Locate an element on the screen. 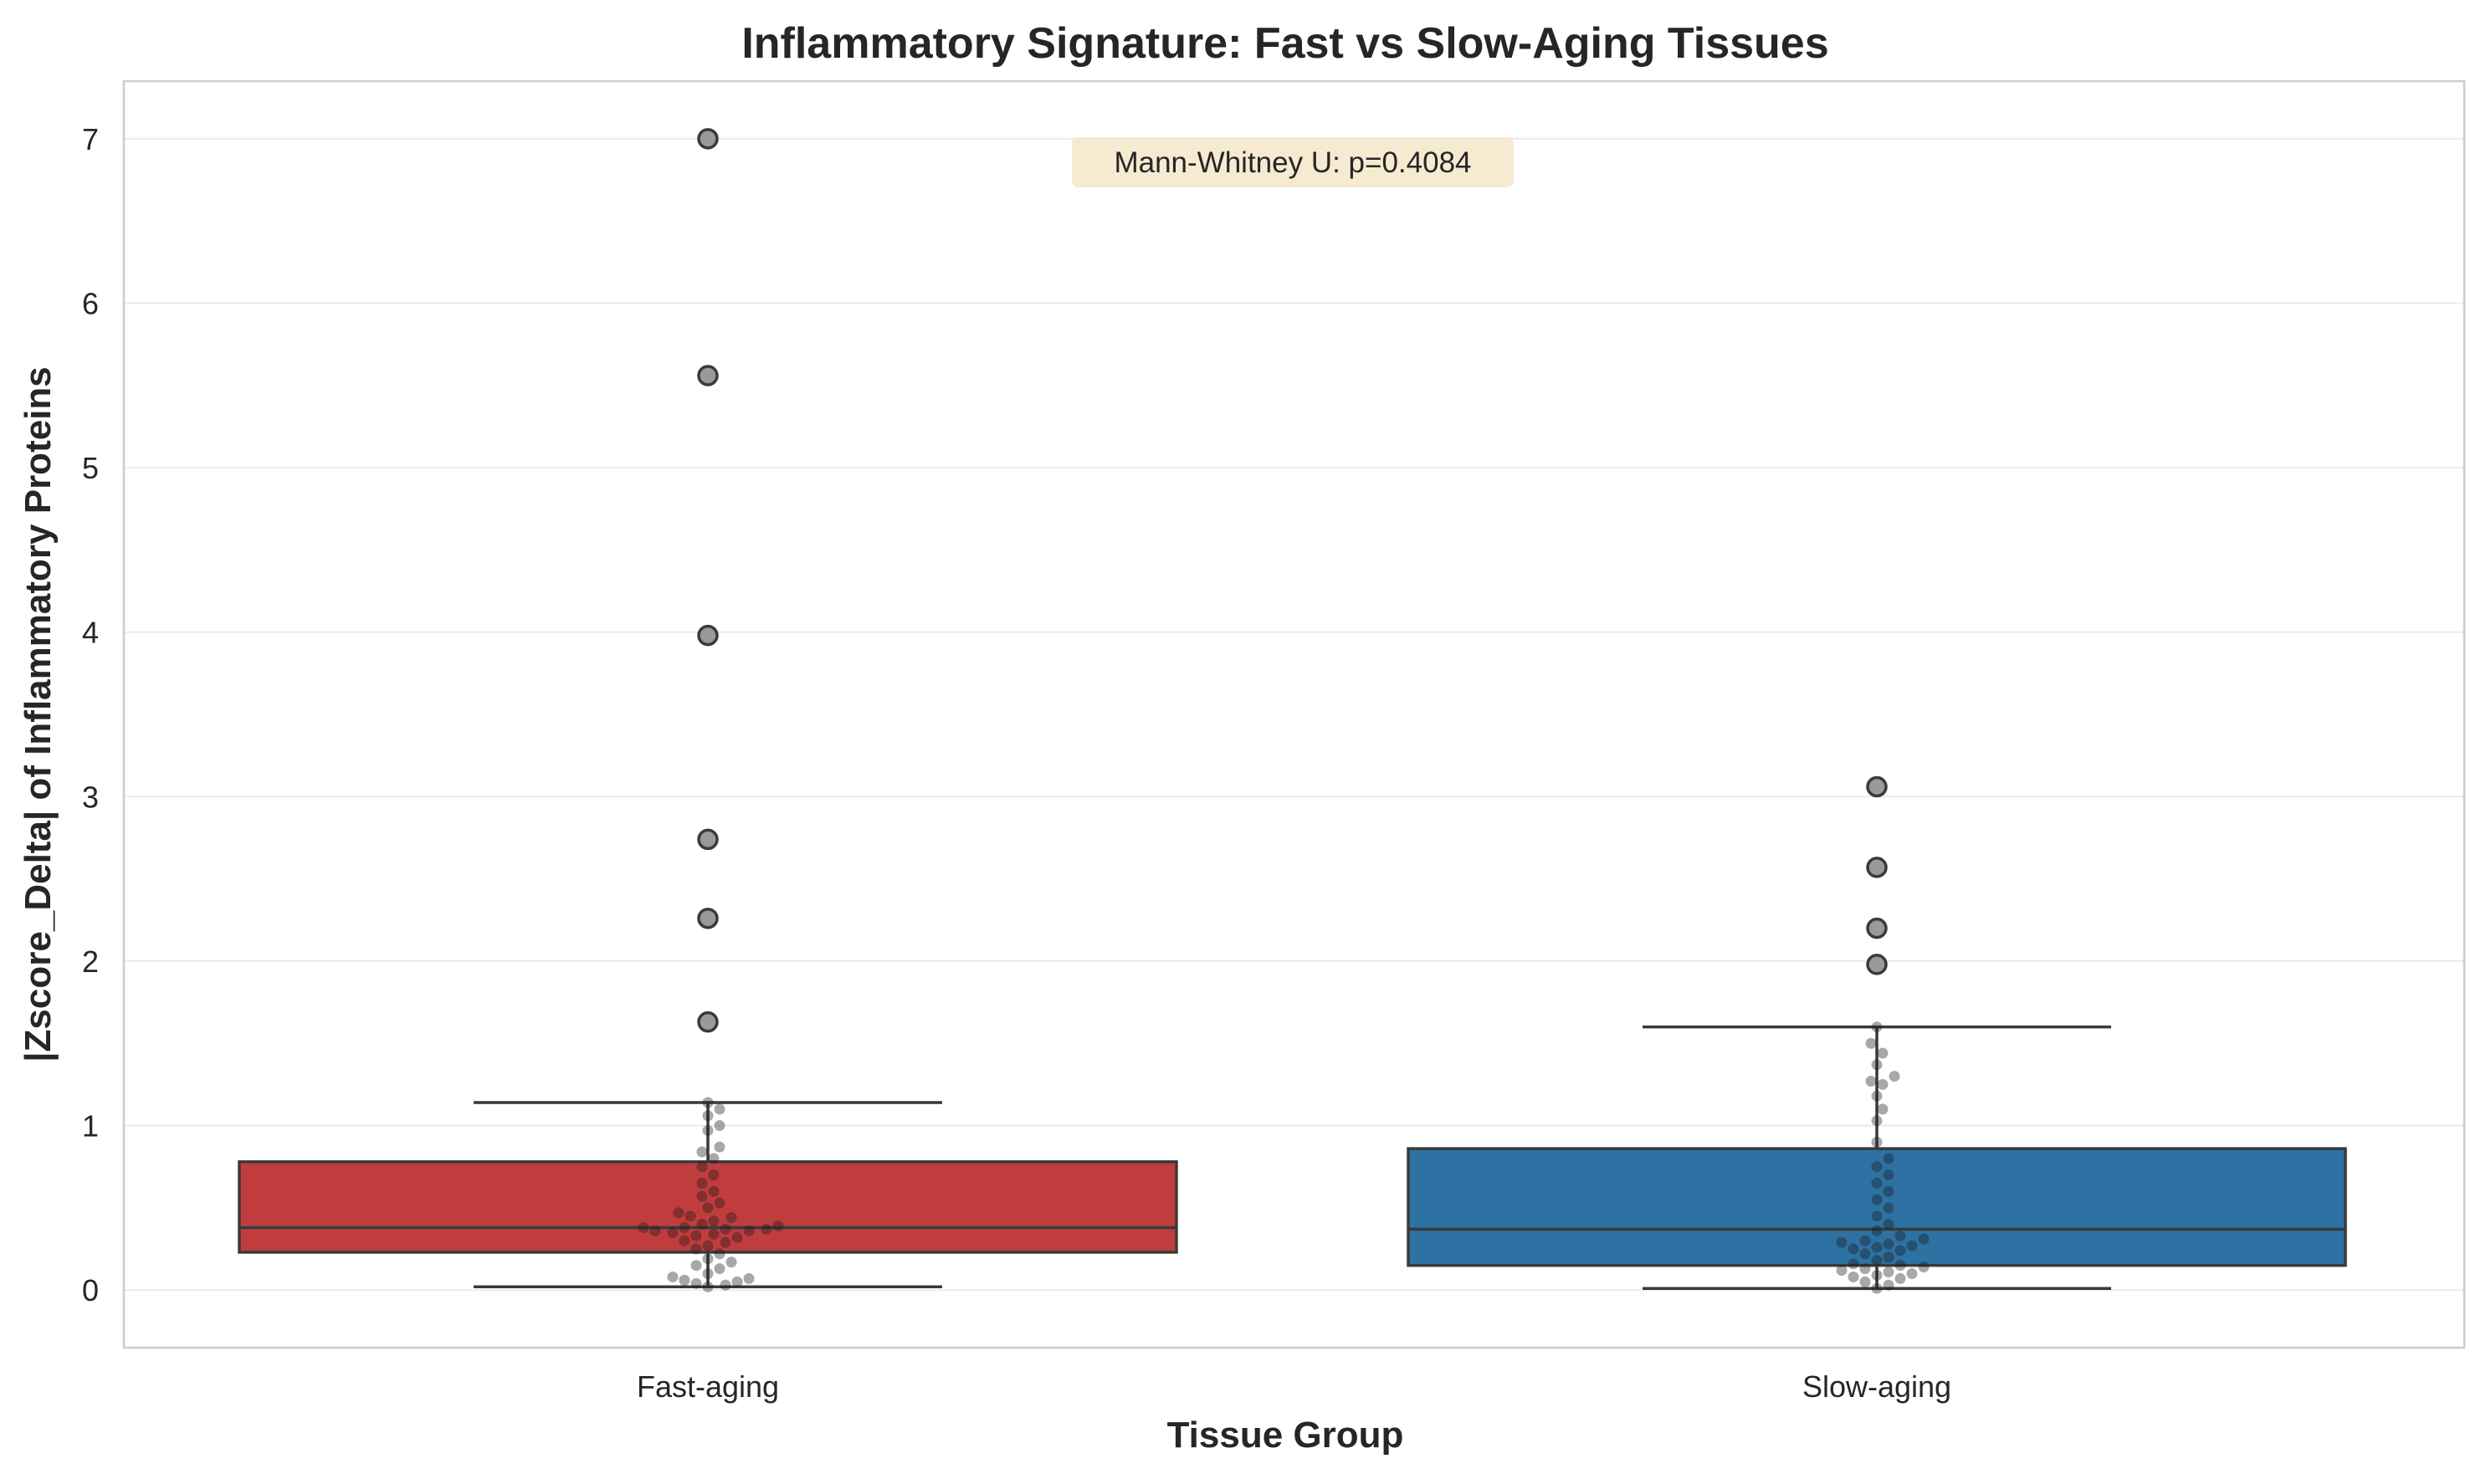 This screenshot has width=2486, height=1484. swarm-points is located at coordinates (1284, 1157).